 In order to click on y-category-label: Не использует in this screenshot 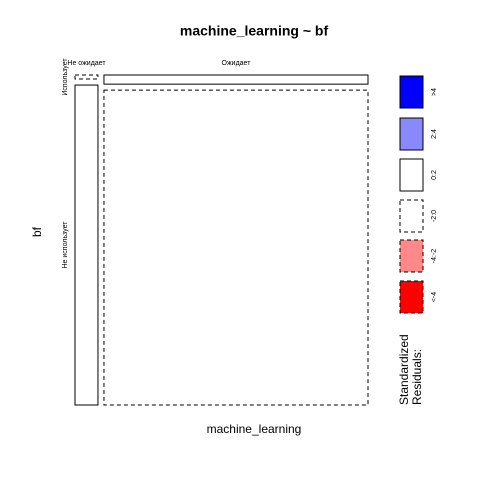, I will do `click(65, 245)`.